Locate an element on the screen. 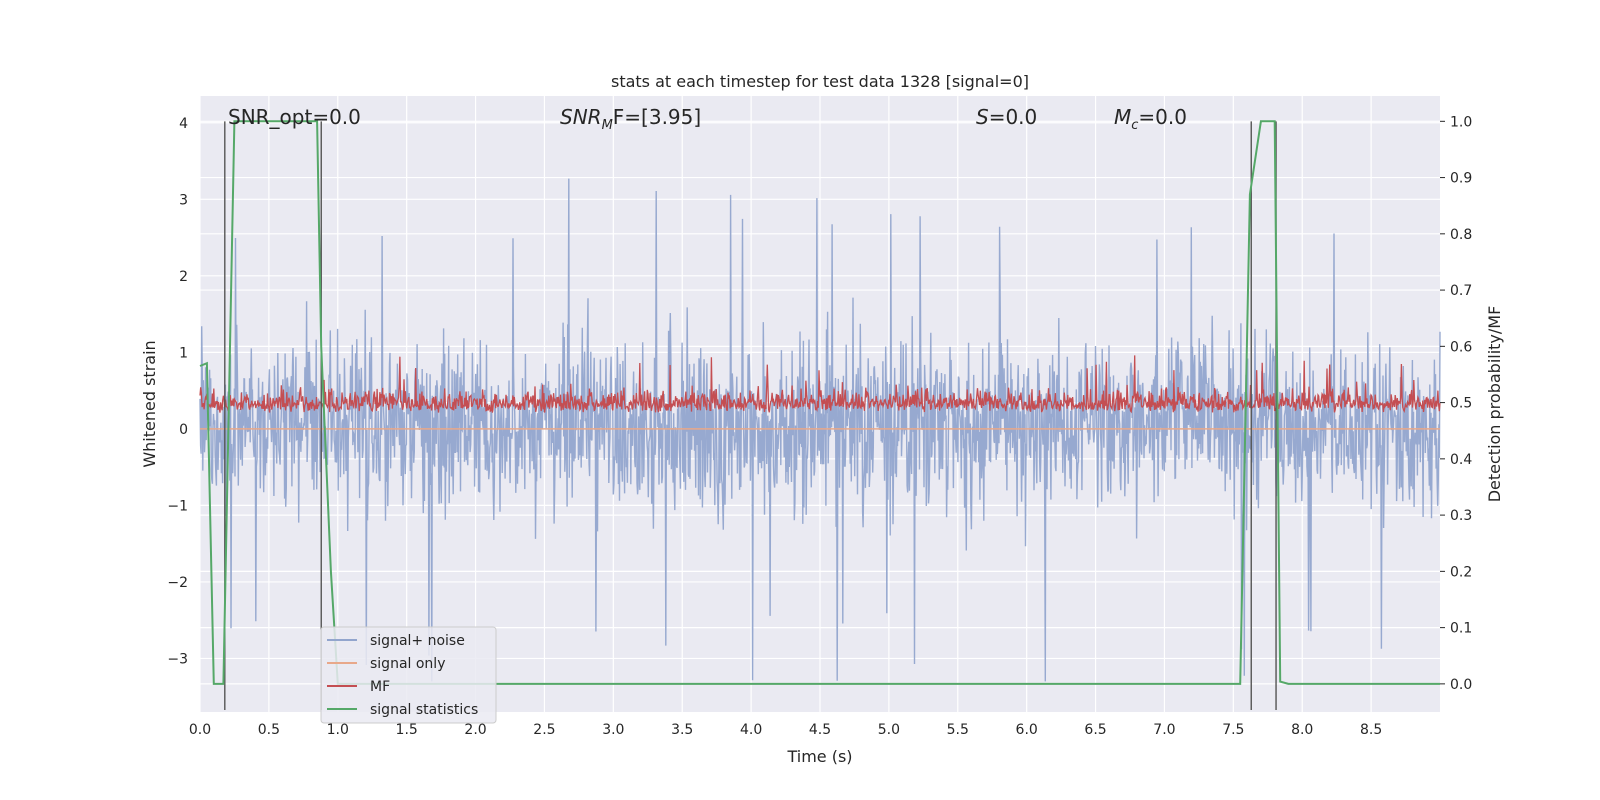 The image size is (1600, 800). x-tick-label: 0.5 is located at coordinates (269, 730).